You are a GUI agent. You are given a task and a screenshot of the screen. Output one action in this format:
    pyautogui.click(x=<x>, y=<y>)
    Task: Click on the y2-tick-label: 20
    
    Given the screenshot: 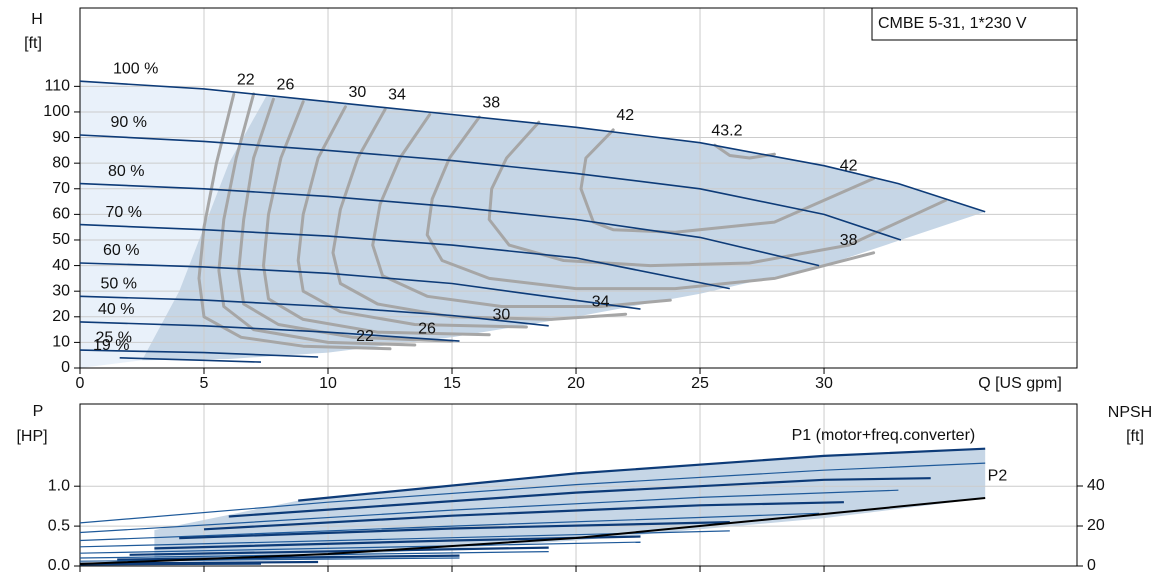 What is the action you would take?
    pyautogui.click(x=1096, y=525)
    